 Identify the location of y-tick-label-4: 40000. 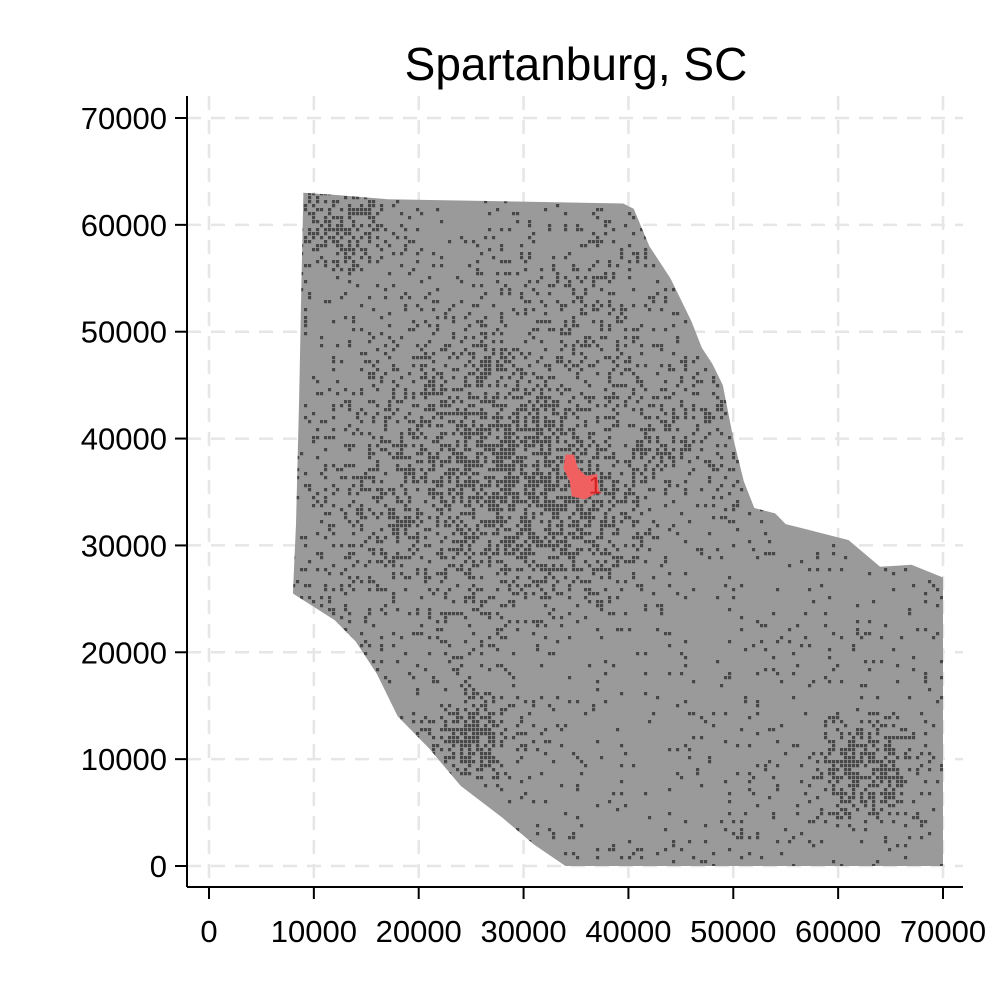
(124, 439).